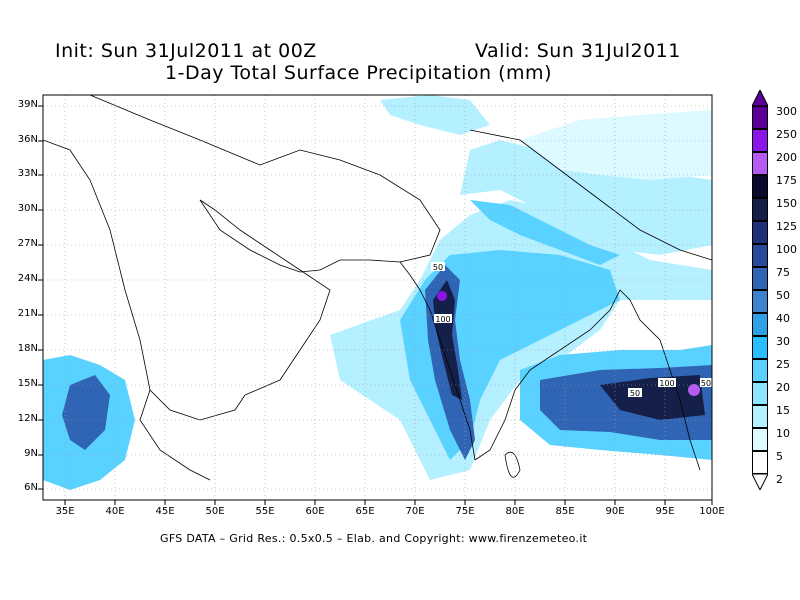  Describe the element at coordinates (415, 511) in the screenshot. I see `lon-label: 70E` at that location.